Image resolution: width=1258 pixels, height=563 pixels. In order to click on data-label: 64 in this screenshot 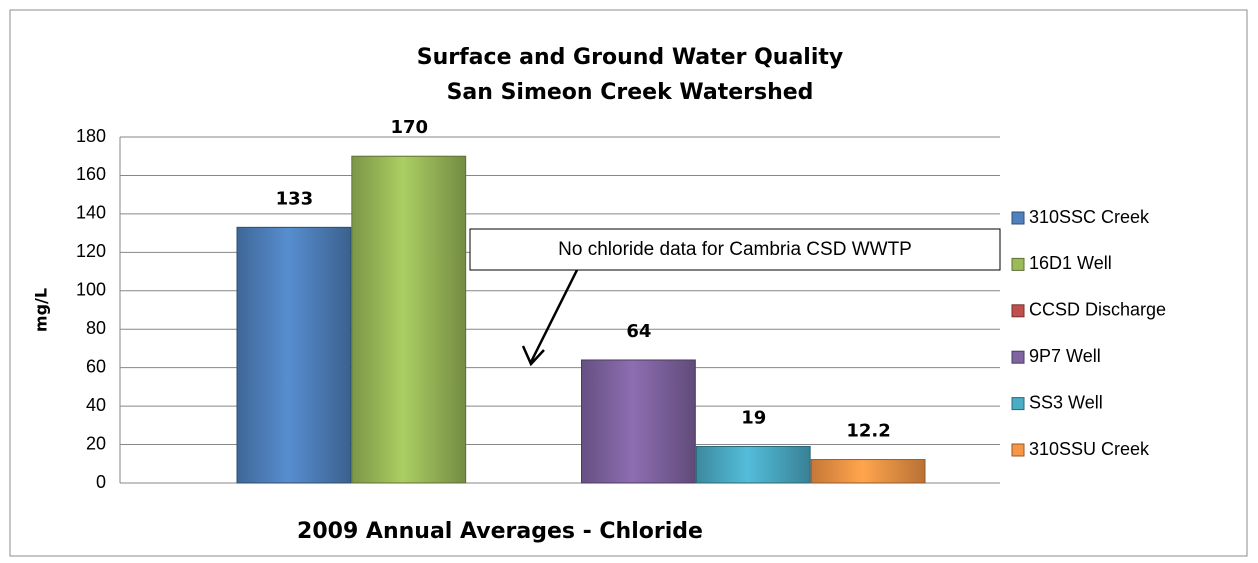, I will do `click(638, 331)`.